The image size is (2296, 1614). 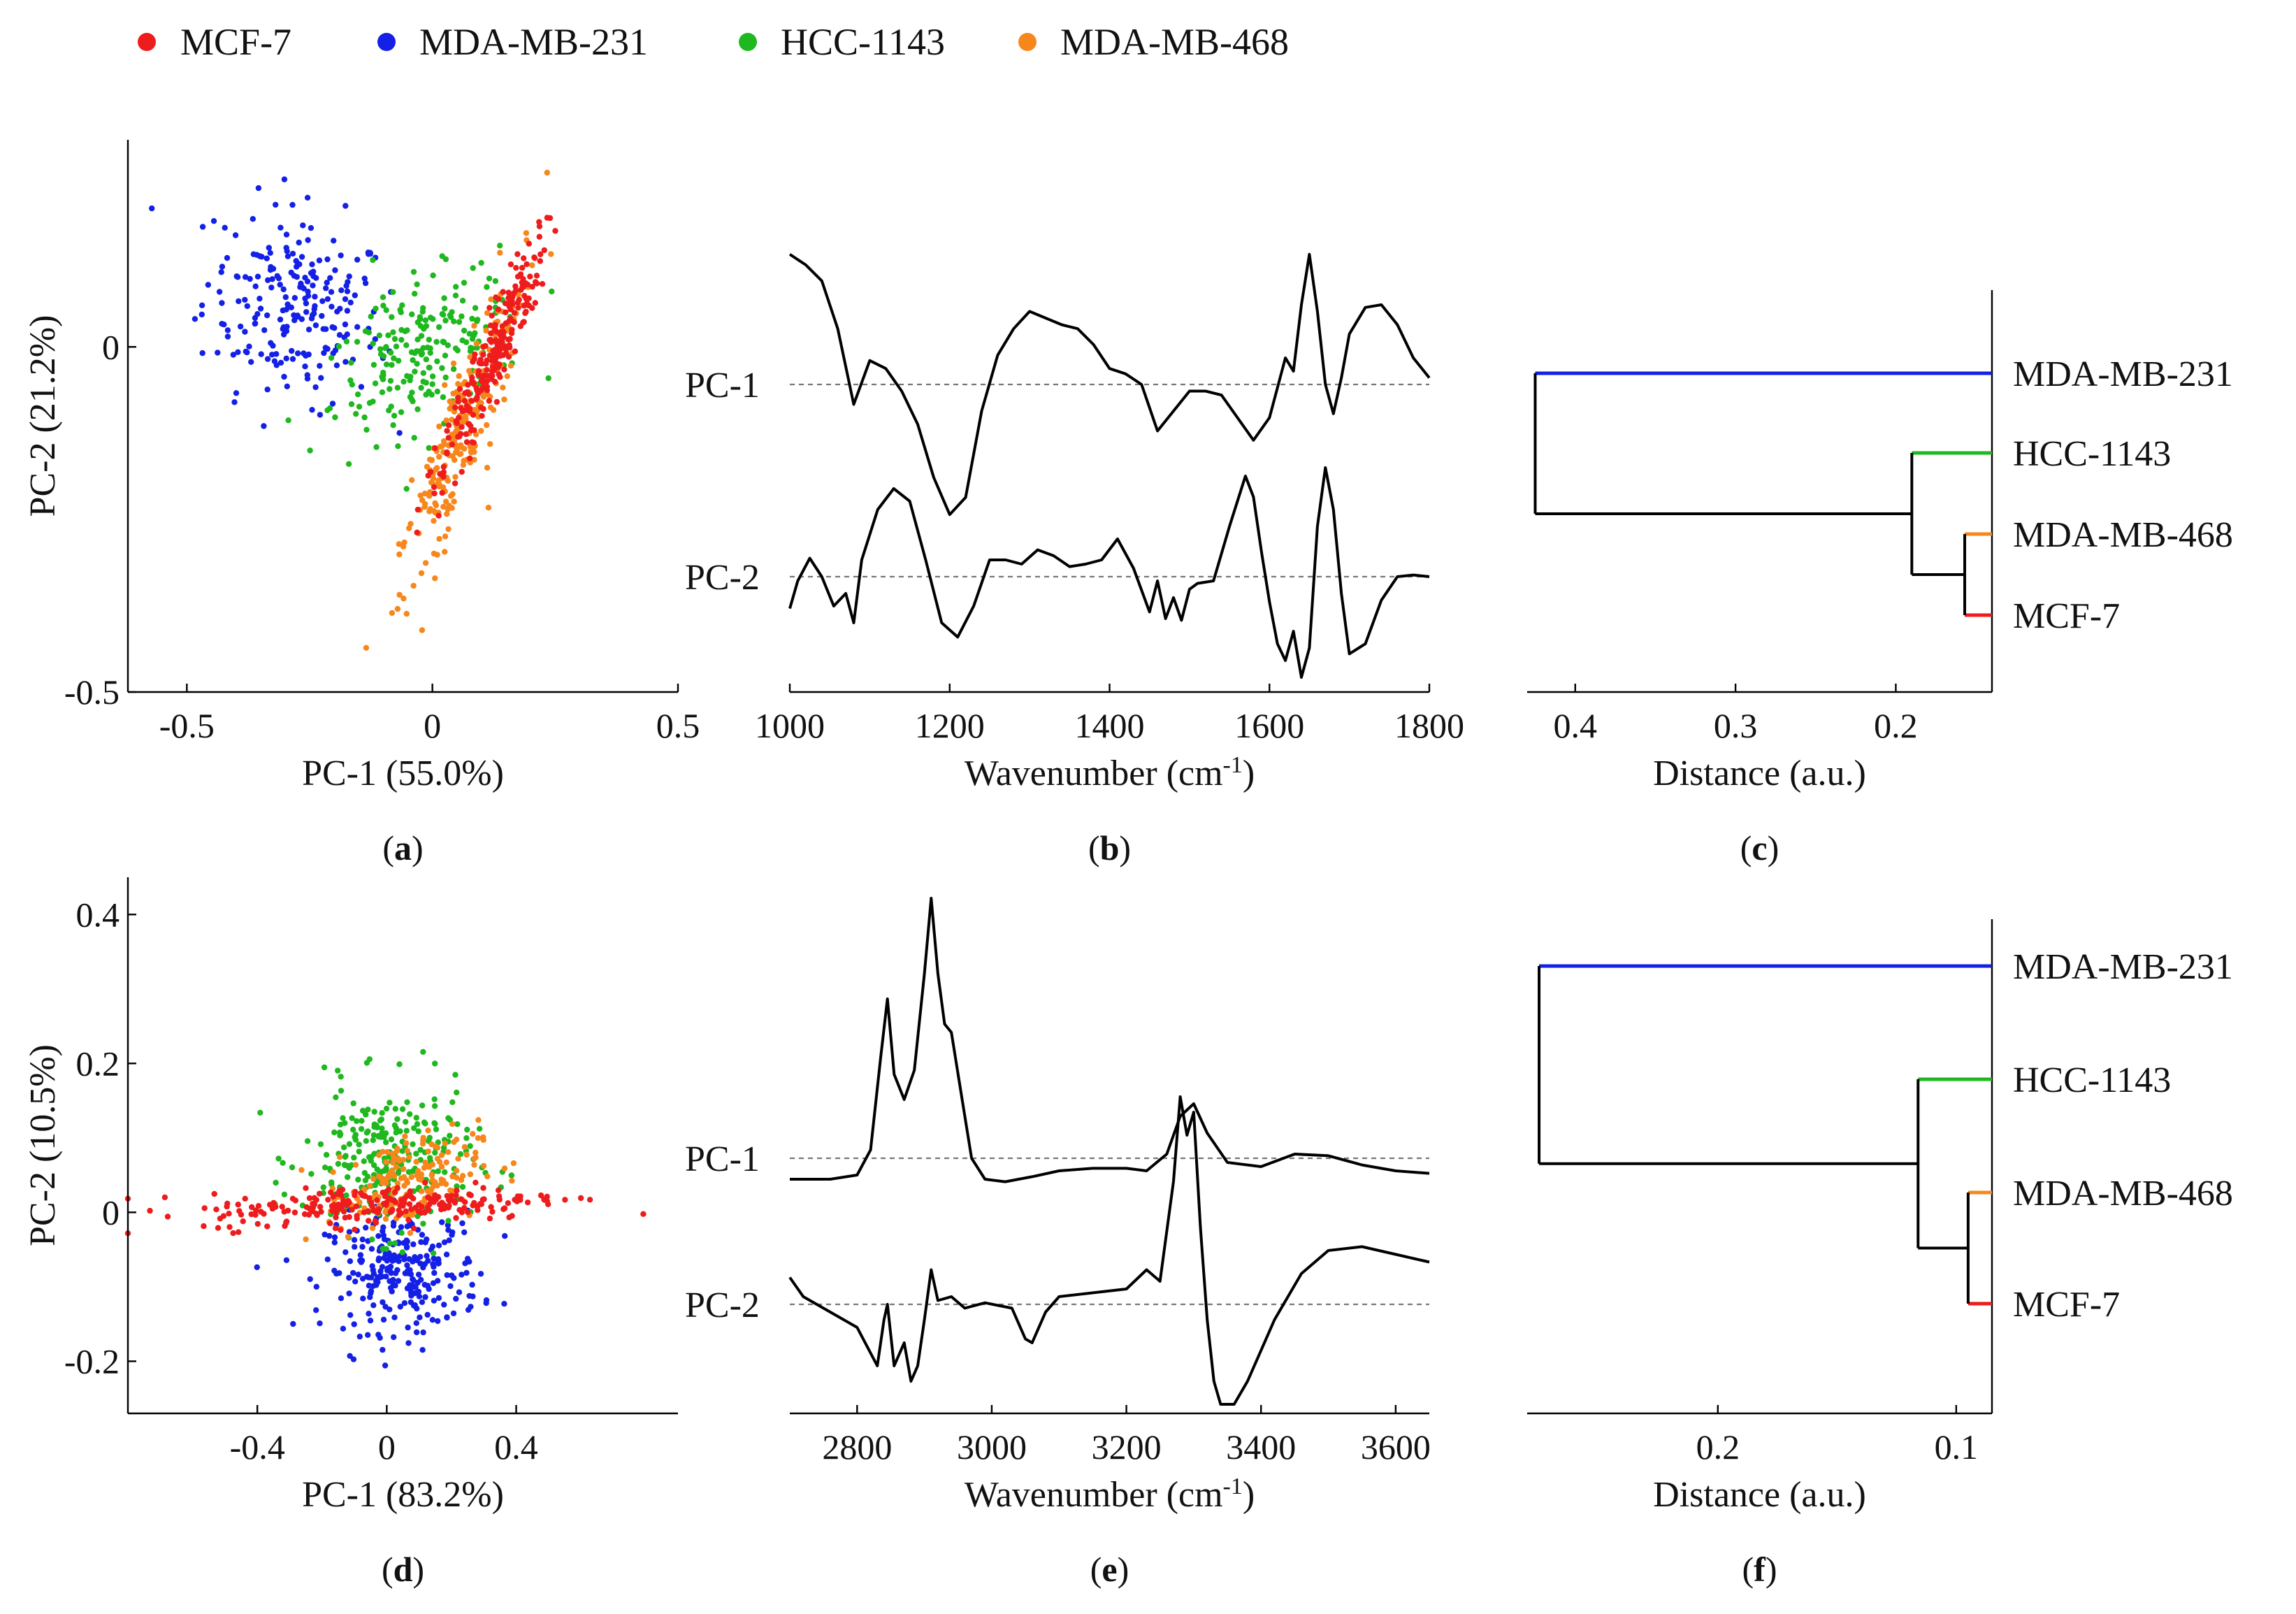 What do you see at coordinates (1110, 725) in the screenshot?
I see `x-tick-label: 1400` at bounding box center [1110, 725].